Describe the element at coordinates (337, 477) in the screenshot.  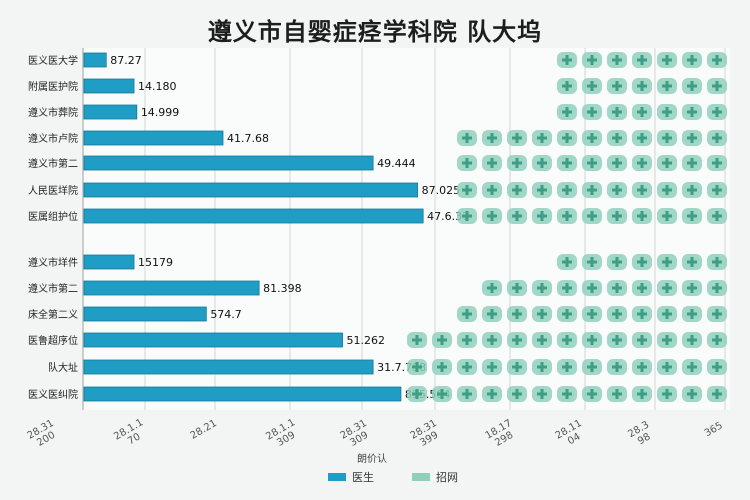
I see `legend-swatch` at that location.